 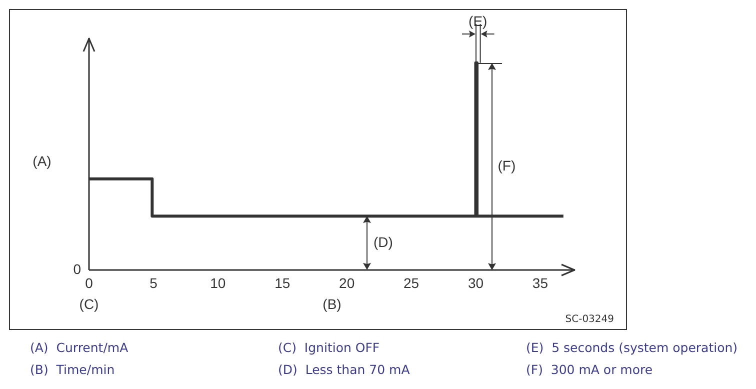 I want to click on text: (C), so click(x=89, y=304).